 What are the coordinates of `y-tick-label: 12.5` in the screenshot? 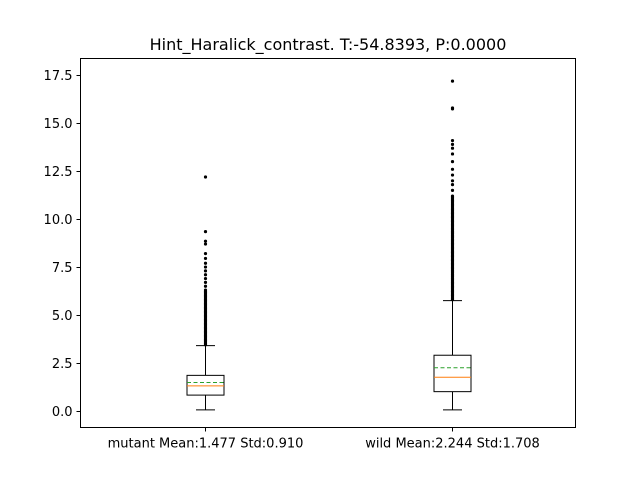 It's located at (58, 172).